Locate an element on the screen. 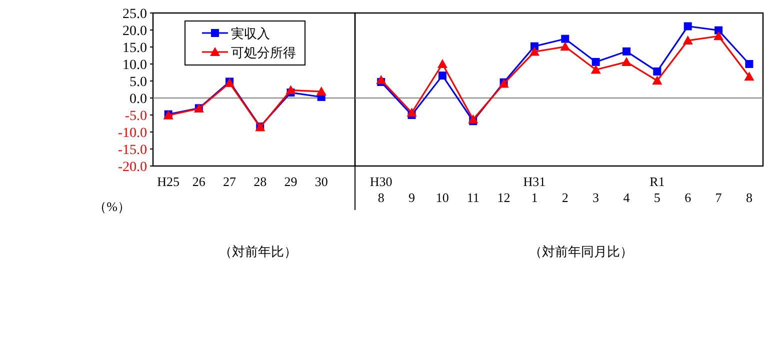  x-tick-label: 30 is located at coordinates (321, 181).